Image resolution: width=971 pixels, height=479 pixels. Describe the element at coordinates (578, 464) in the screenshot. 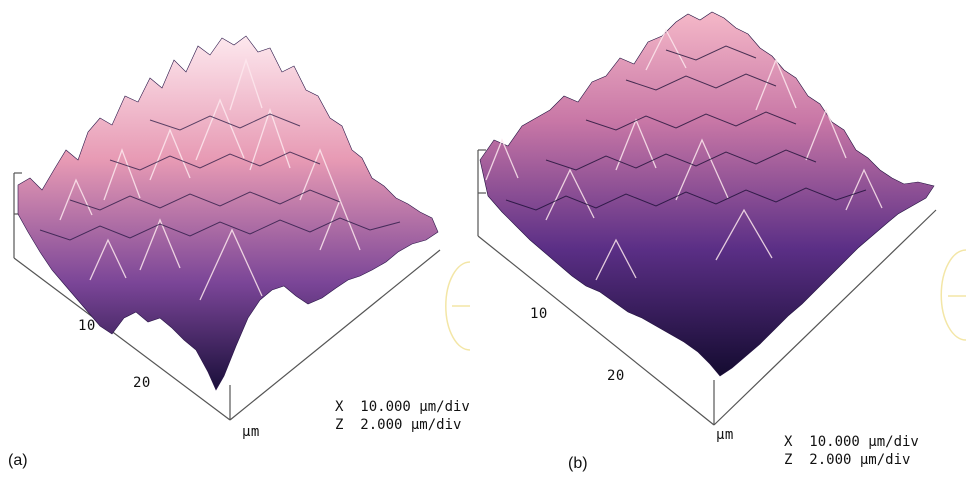

I see `panel-label-b: (b)` at that location.